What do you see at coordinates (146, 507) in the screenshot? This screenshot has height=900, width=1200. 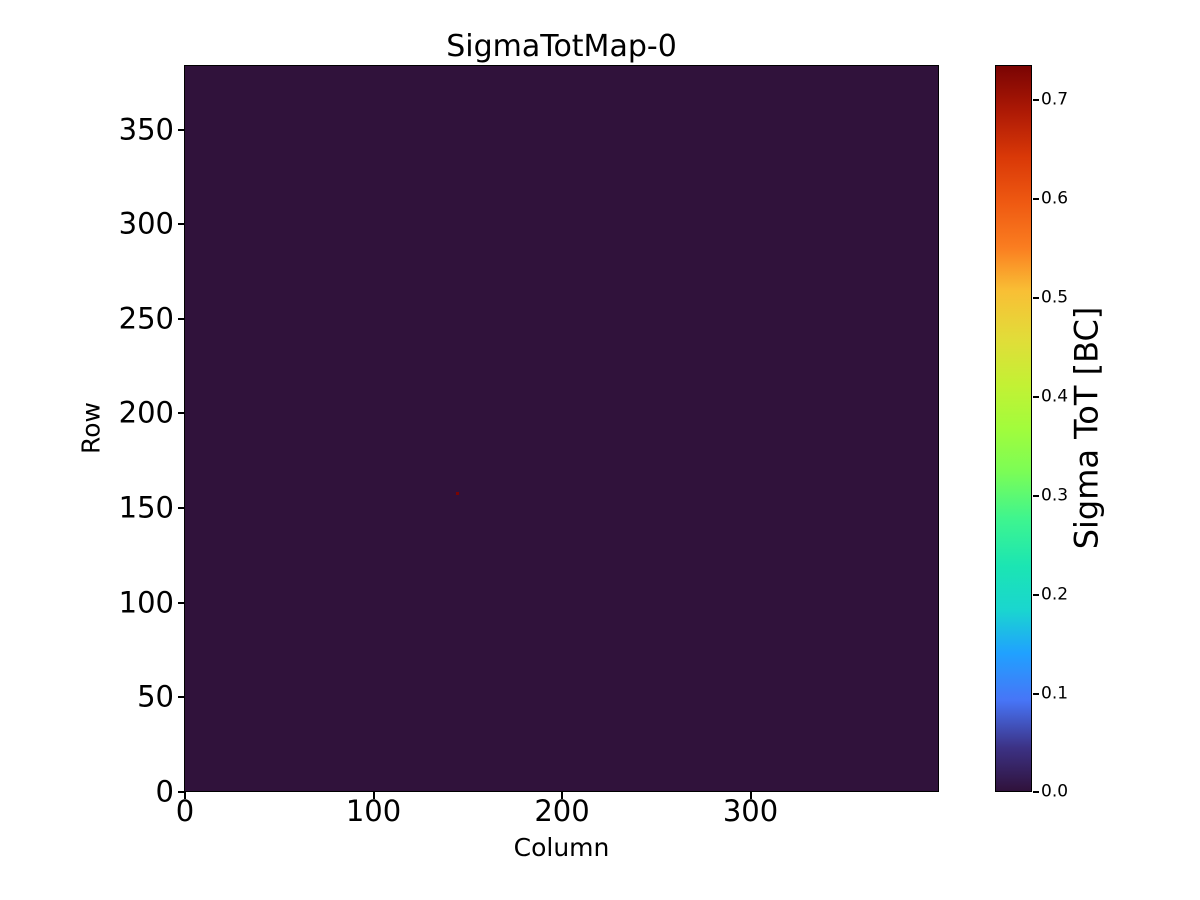 I see `y-tick-label: 150` at bounding box center [146, 507].